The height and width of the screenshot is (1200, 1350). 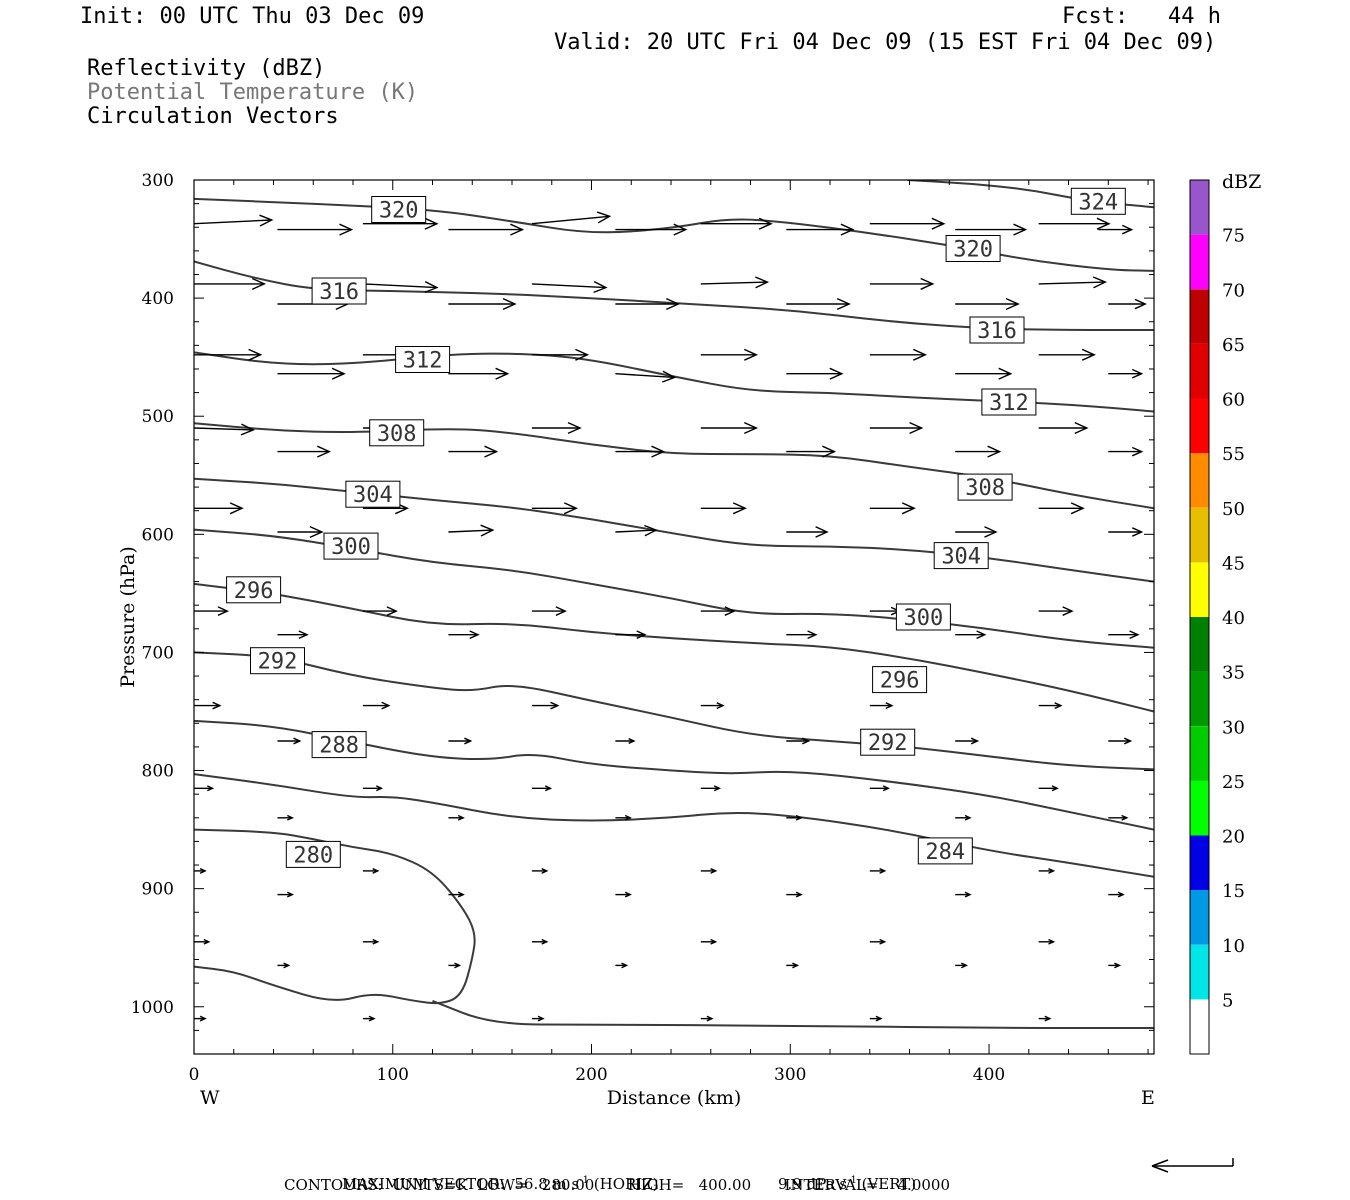 What do you see at coordinates (584, 1180) in the screenshot?
I see `horiz-exponent: -1` at bounding box center [584, 1180].